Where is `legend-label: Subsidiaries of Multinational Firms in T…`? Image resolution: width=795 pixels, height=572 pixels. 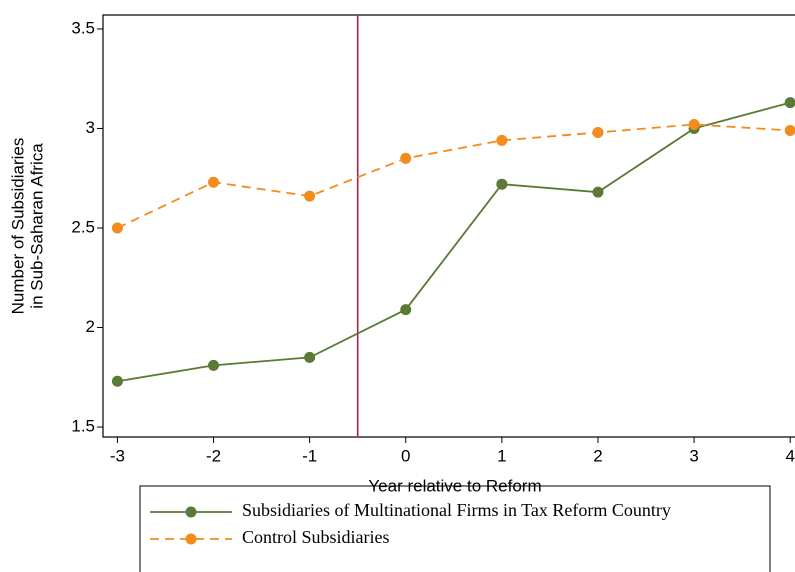 legend-label: Subsidiaries of Multinational Firms in T… is located at coordinates (456, 510).